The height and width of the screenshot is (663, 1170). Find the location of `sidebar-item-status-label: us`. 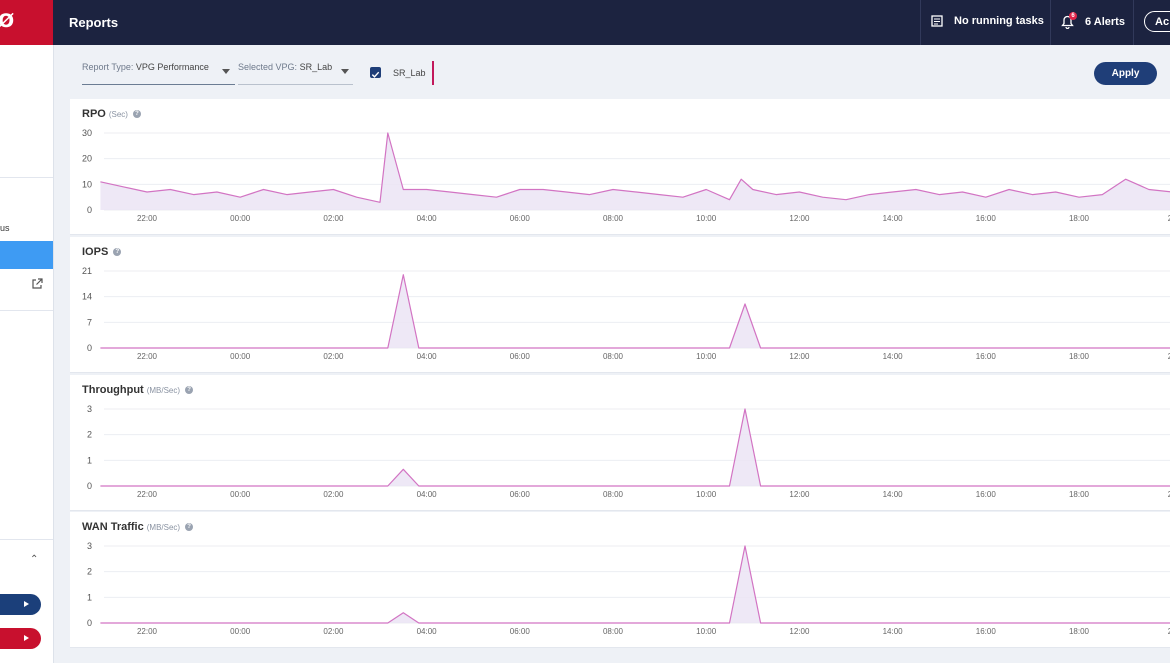

sidebar-item-status-label: us is located at coordinates (5, 228).